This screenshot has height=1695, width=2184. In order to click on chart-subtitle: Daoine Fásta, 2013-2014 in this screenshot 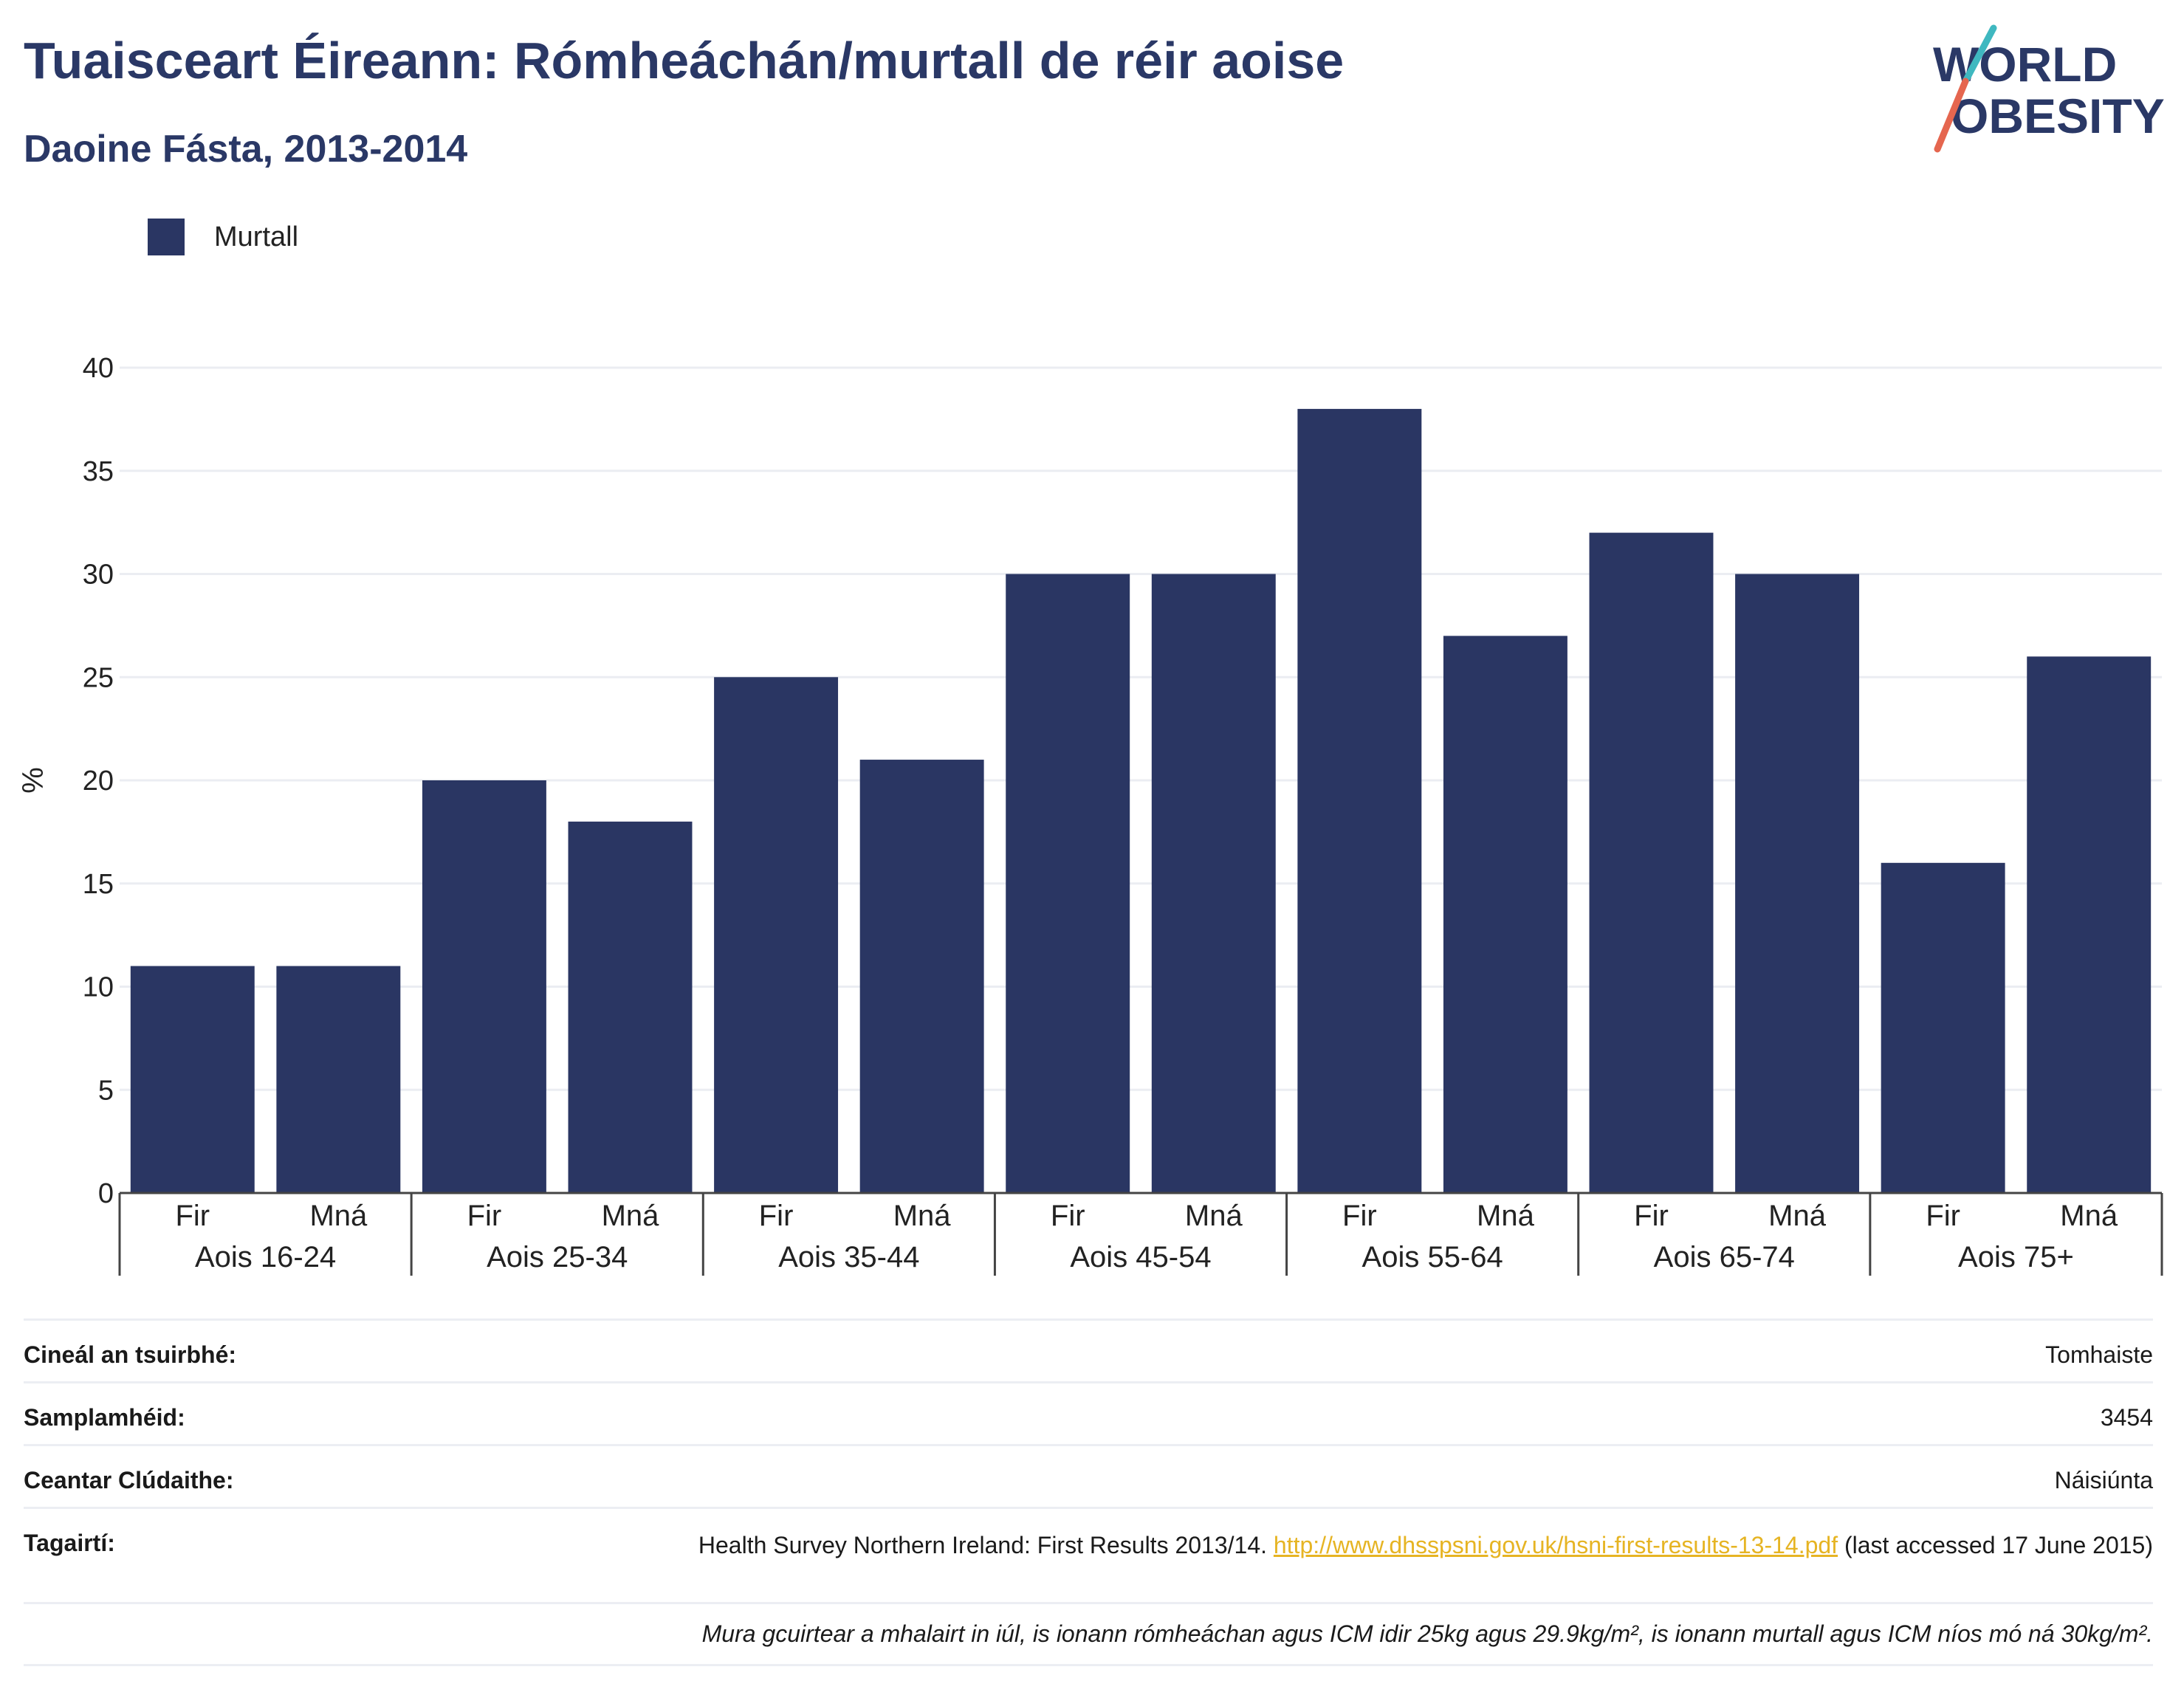, I will do `click(246, 149)`.